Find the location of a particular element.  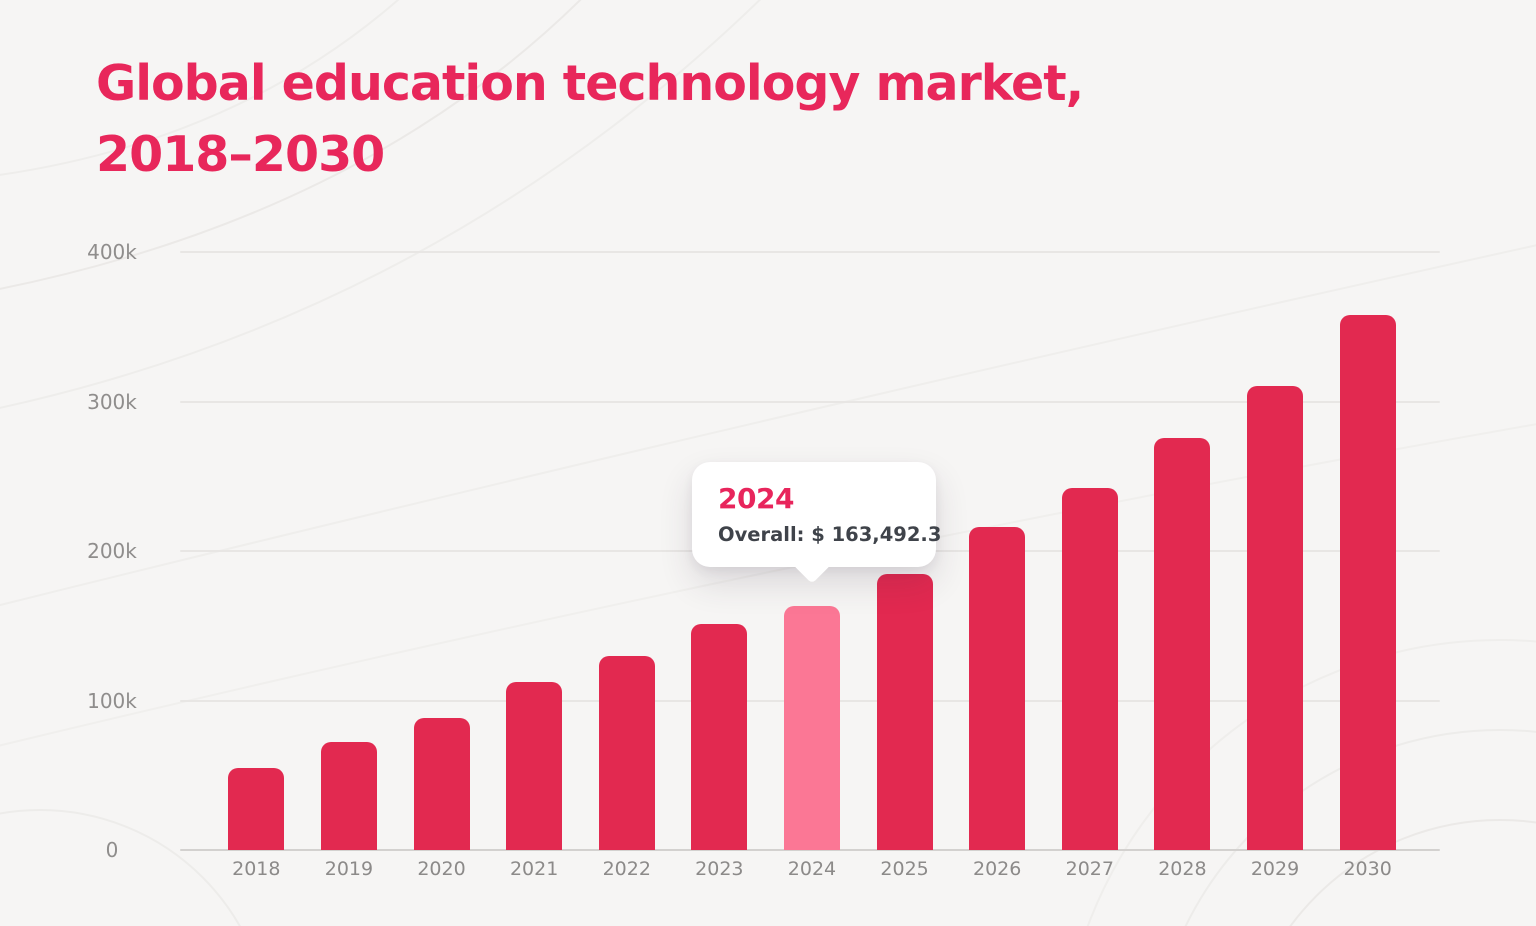

bar-2026 is located at coordinates (997, 688).